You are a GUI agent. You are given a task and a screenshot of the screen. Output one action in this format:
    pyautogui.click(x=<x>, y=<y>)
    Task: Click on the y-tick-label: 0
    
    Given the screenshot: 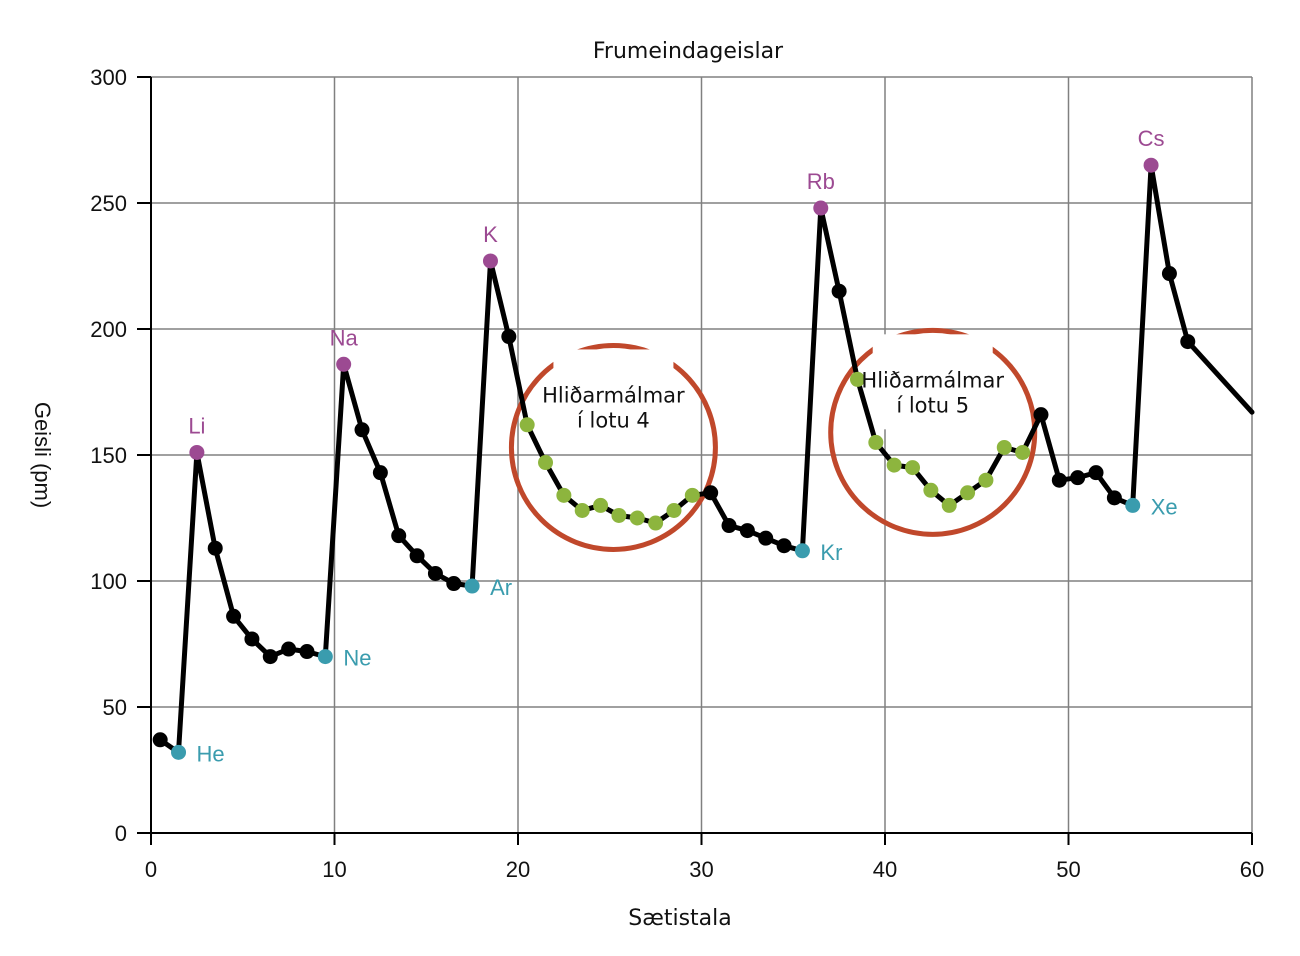 What is the action you would take?
    pyautogui.click(x=121, y=833)
    